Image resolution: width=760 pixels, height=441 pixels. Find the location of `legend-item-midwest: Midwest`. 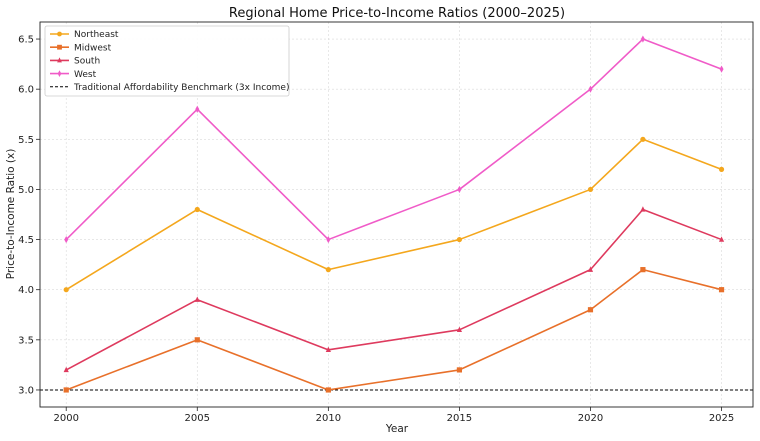

legend-item-midwest: Midwest is located at coordinates (81, 48).